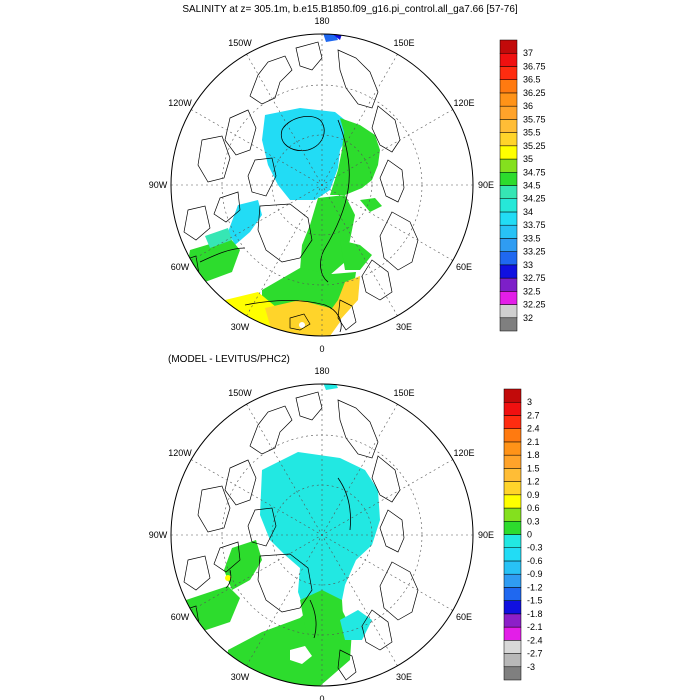 The width and height of the screenshot is (700, 700). Describe the element at coordinates (535, 640) in the screenshot. I see `bottom-colorbar-label: -2.4` at that location.